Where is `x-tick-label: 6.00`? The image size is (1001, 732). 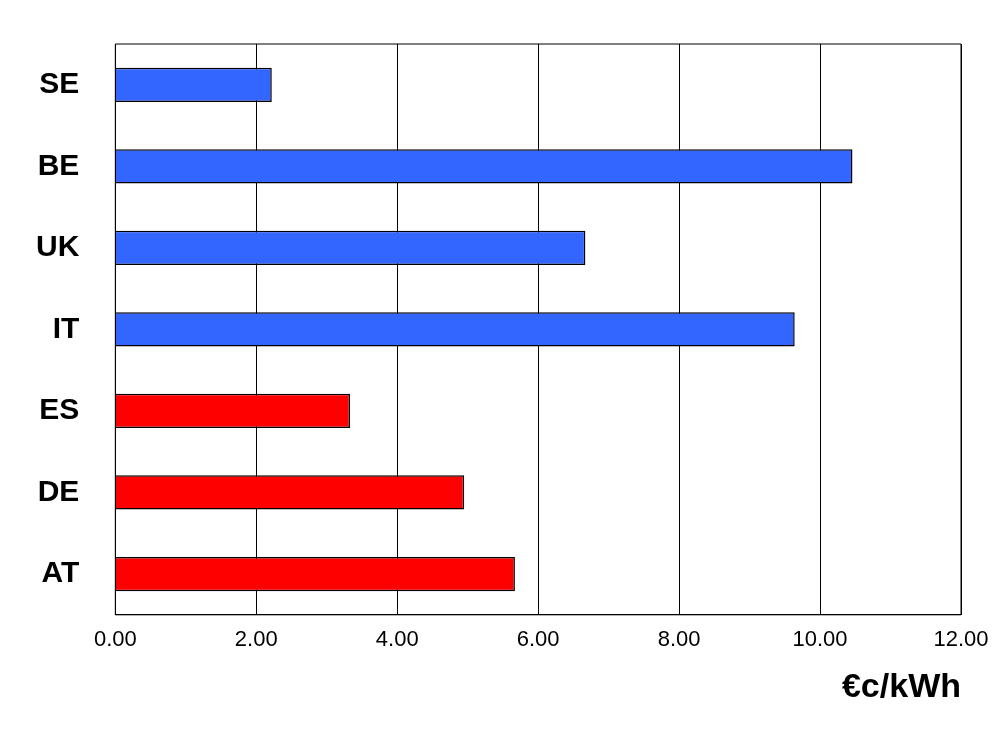
x-tick-label: 6.00 is located at coordinates (538, 639).